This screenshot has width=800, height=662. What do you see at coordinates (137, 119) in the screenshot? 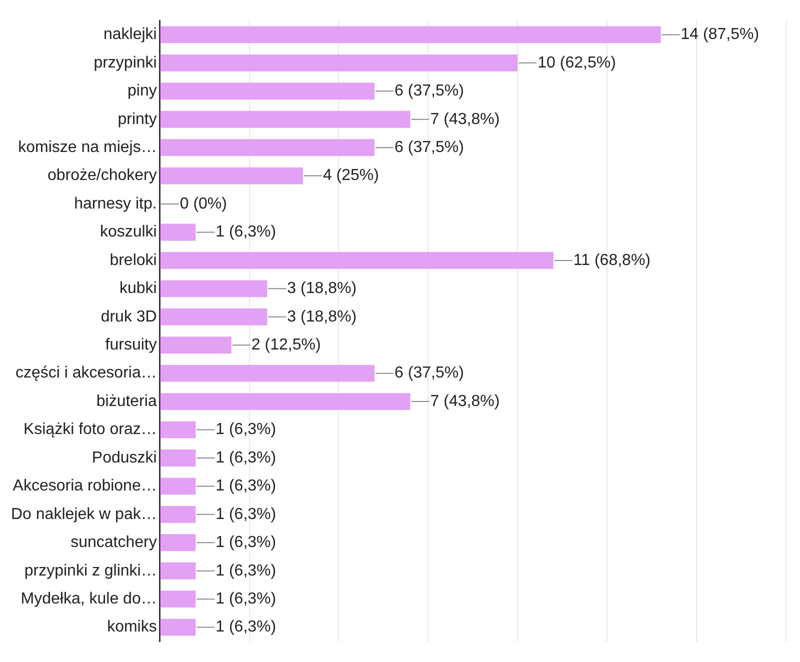
I see `y-tick-label: printy` at bounding box center [137, 119].